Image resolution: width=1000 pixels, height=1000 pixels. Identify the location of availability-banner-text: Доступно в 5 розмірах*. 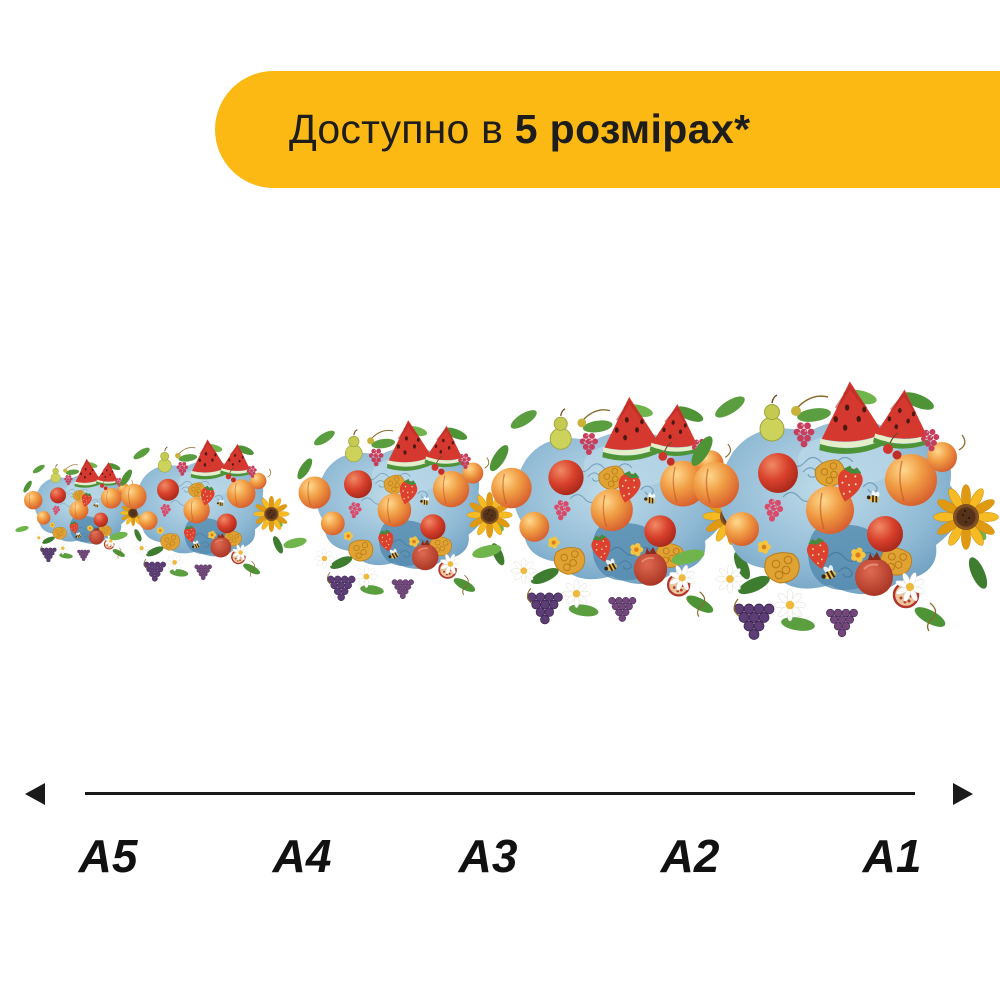
(520, 129).